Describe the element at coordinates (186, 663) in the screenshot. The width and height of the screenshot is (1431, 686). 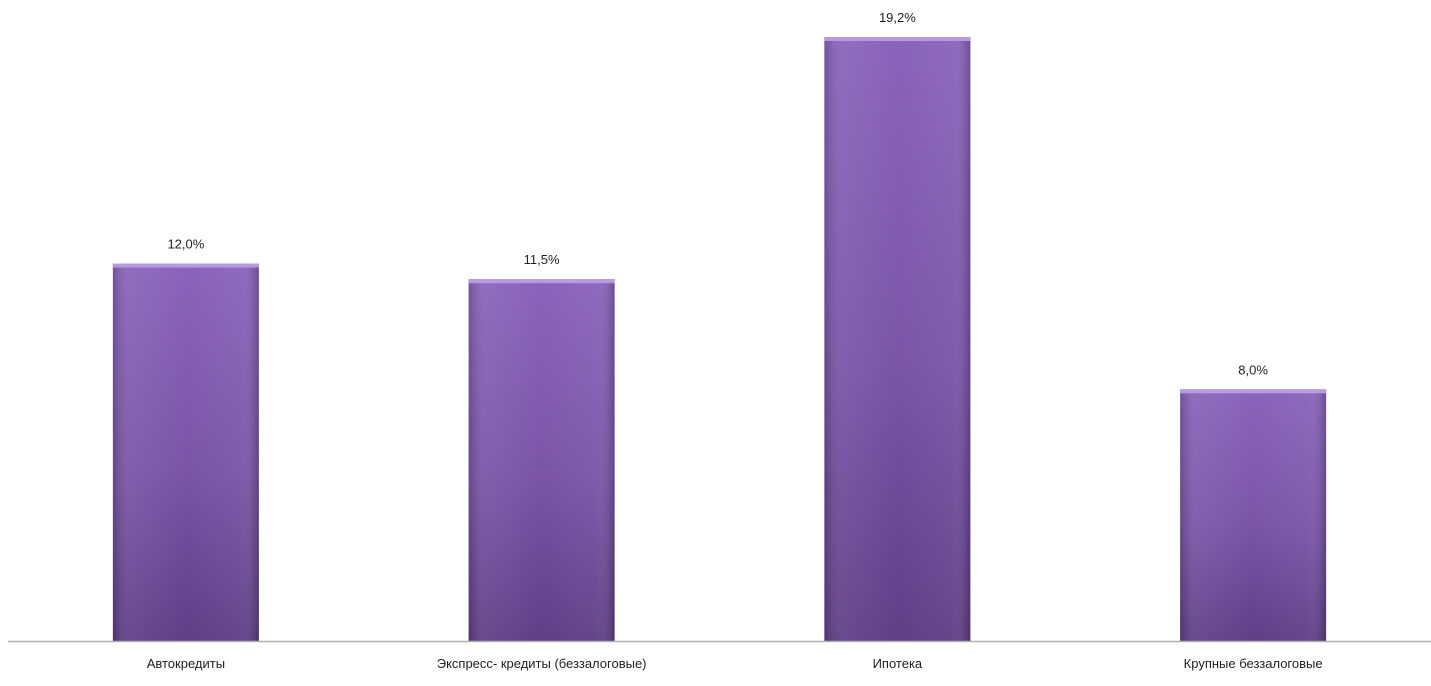
I see `category-label-1: Автокредиты` at that location.